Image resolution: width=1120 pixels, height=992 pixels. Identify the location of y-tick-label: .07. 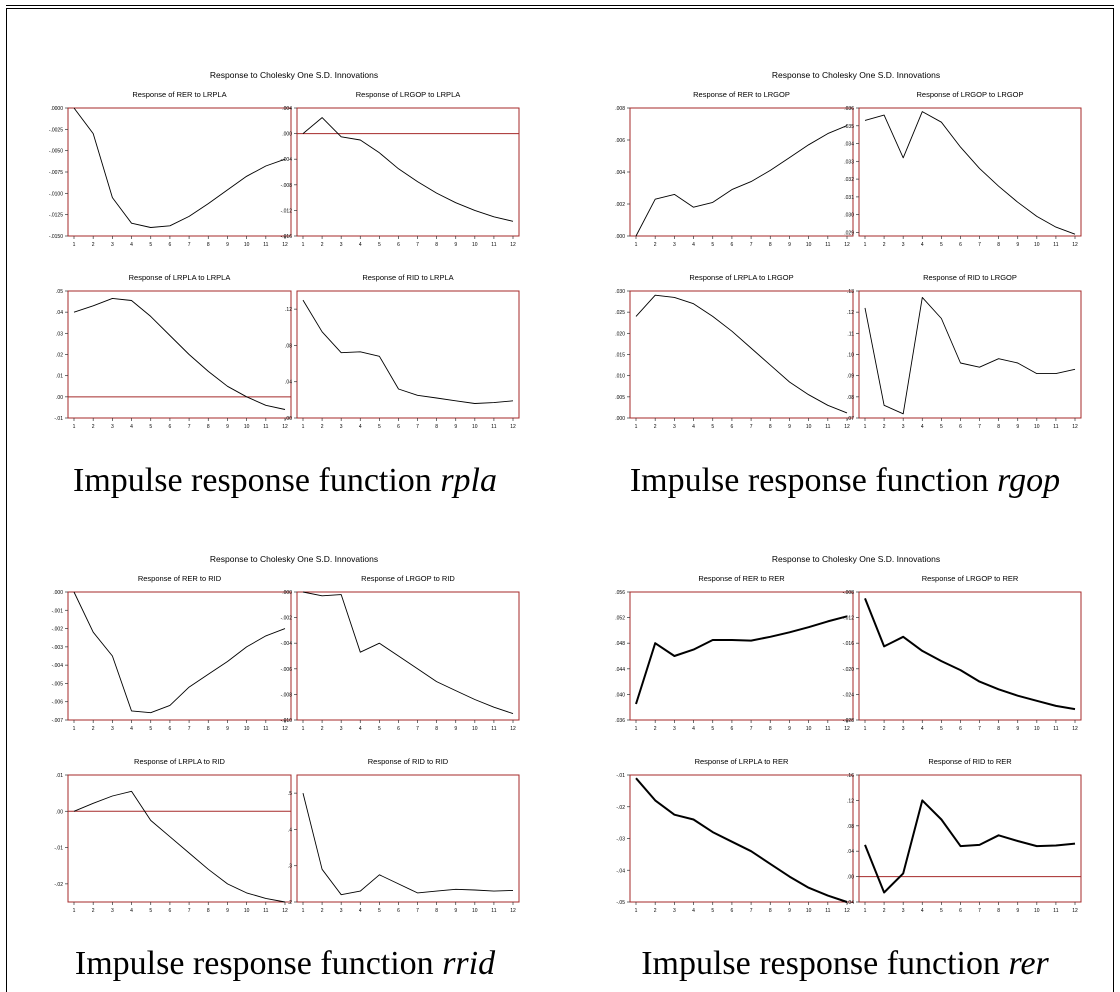
(850, 419).